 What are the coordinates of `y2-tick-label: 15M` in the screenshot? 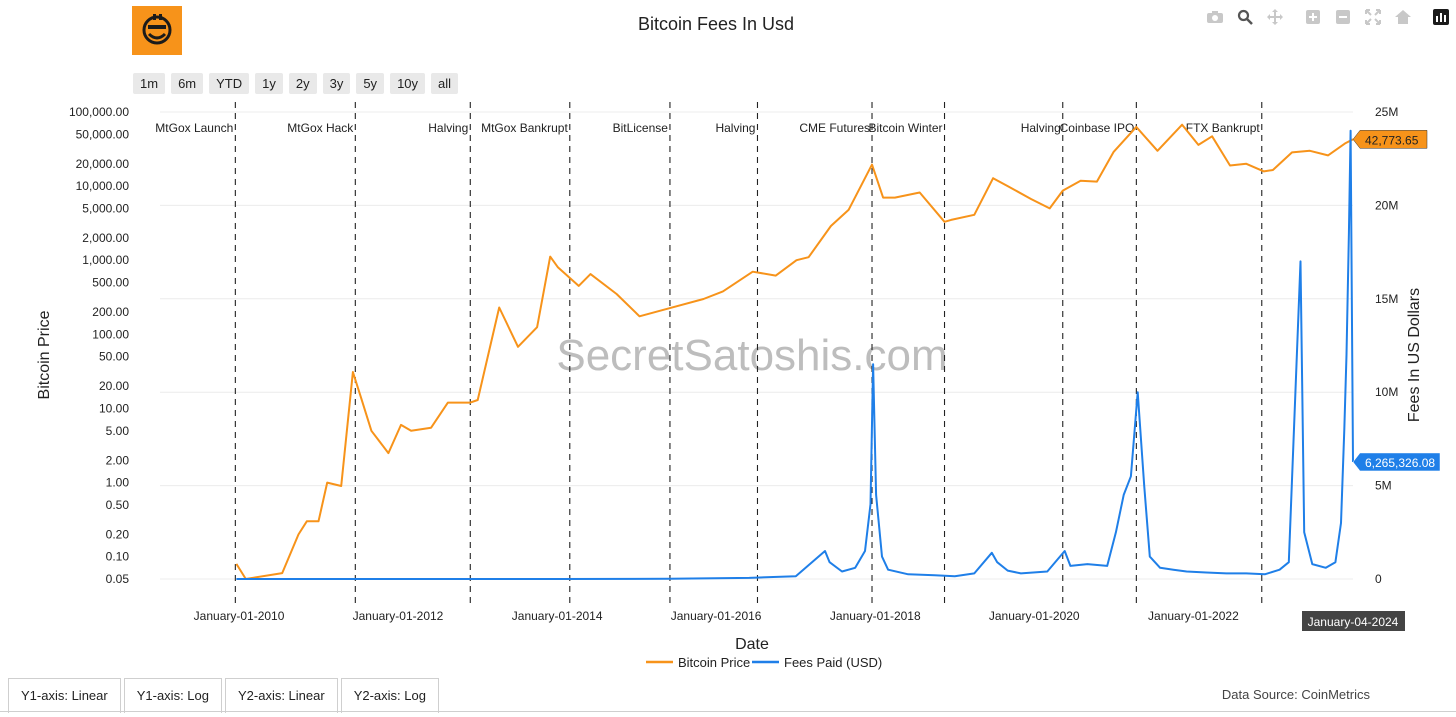 It's located at (1386, 299).